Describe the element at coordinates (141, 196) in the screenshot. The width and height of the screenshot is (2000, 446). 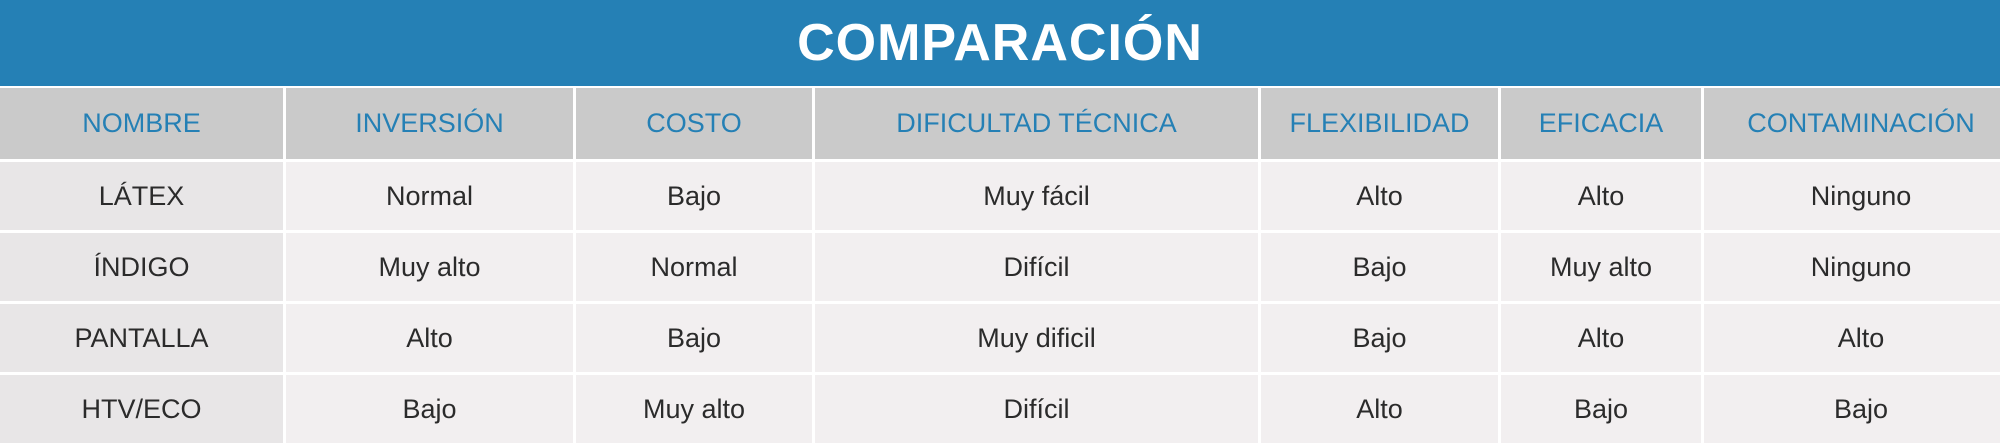
I see `row-name-cell: LÁTEX` at that location.